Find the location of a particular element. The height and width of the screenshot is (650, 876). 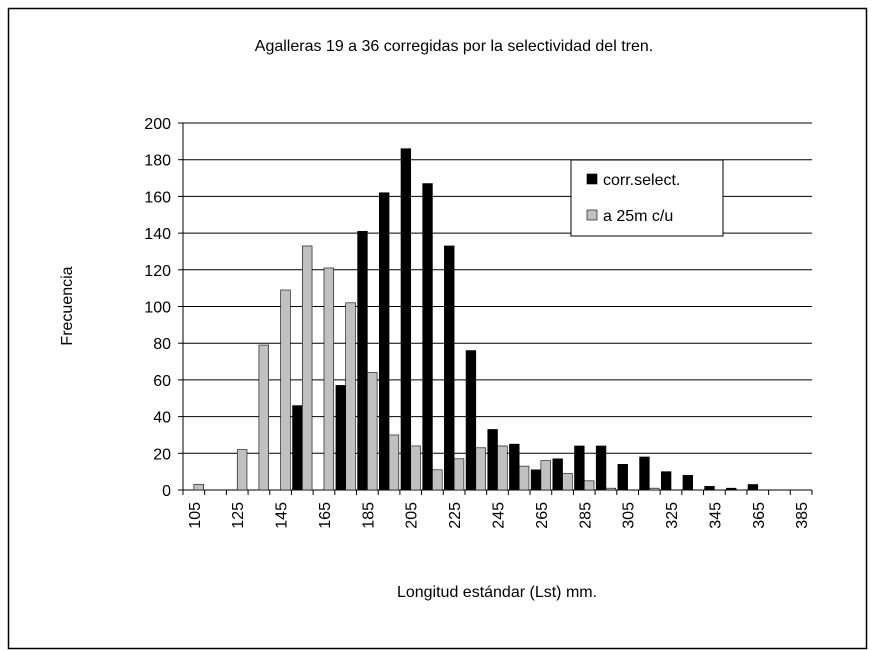

y-tick-label: 200 is located at coordinates (157, 124).